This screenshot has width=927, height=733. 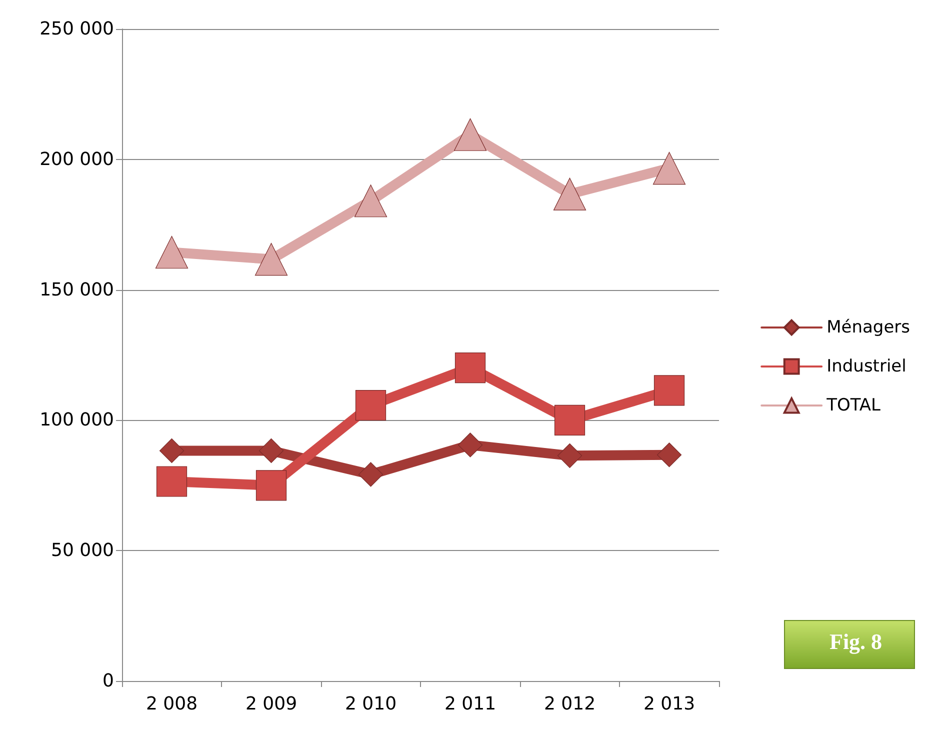 What do you see at coordinates (77, 29) in the screenshot?
I see `y-tick-label: 250 000` at bounding box center [77, 29].